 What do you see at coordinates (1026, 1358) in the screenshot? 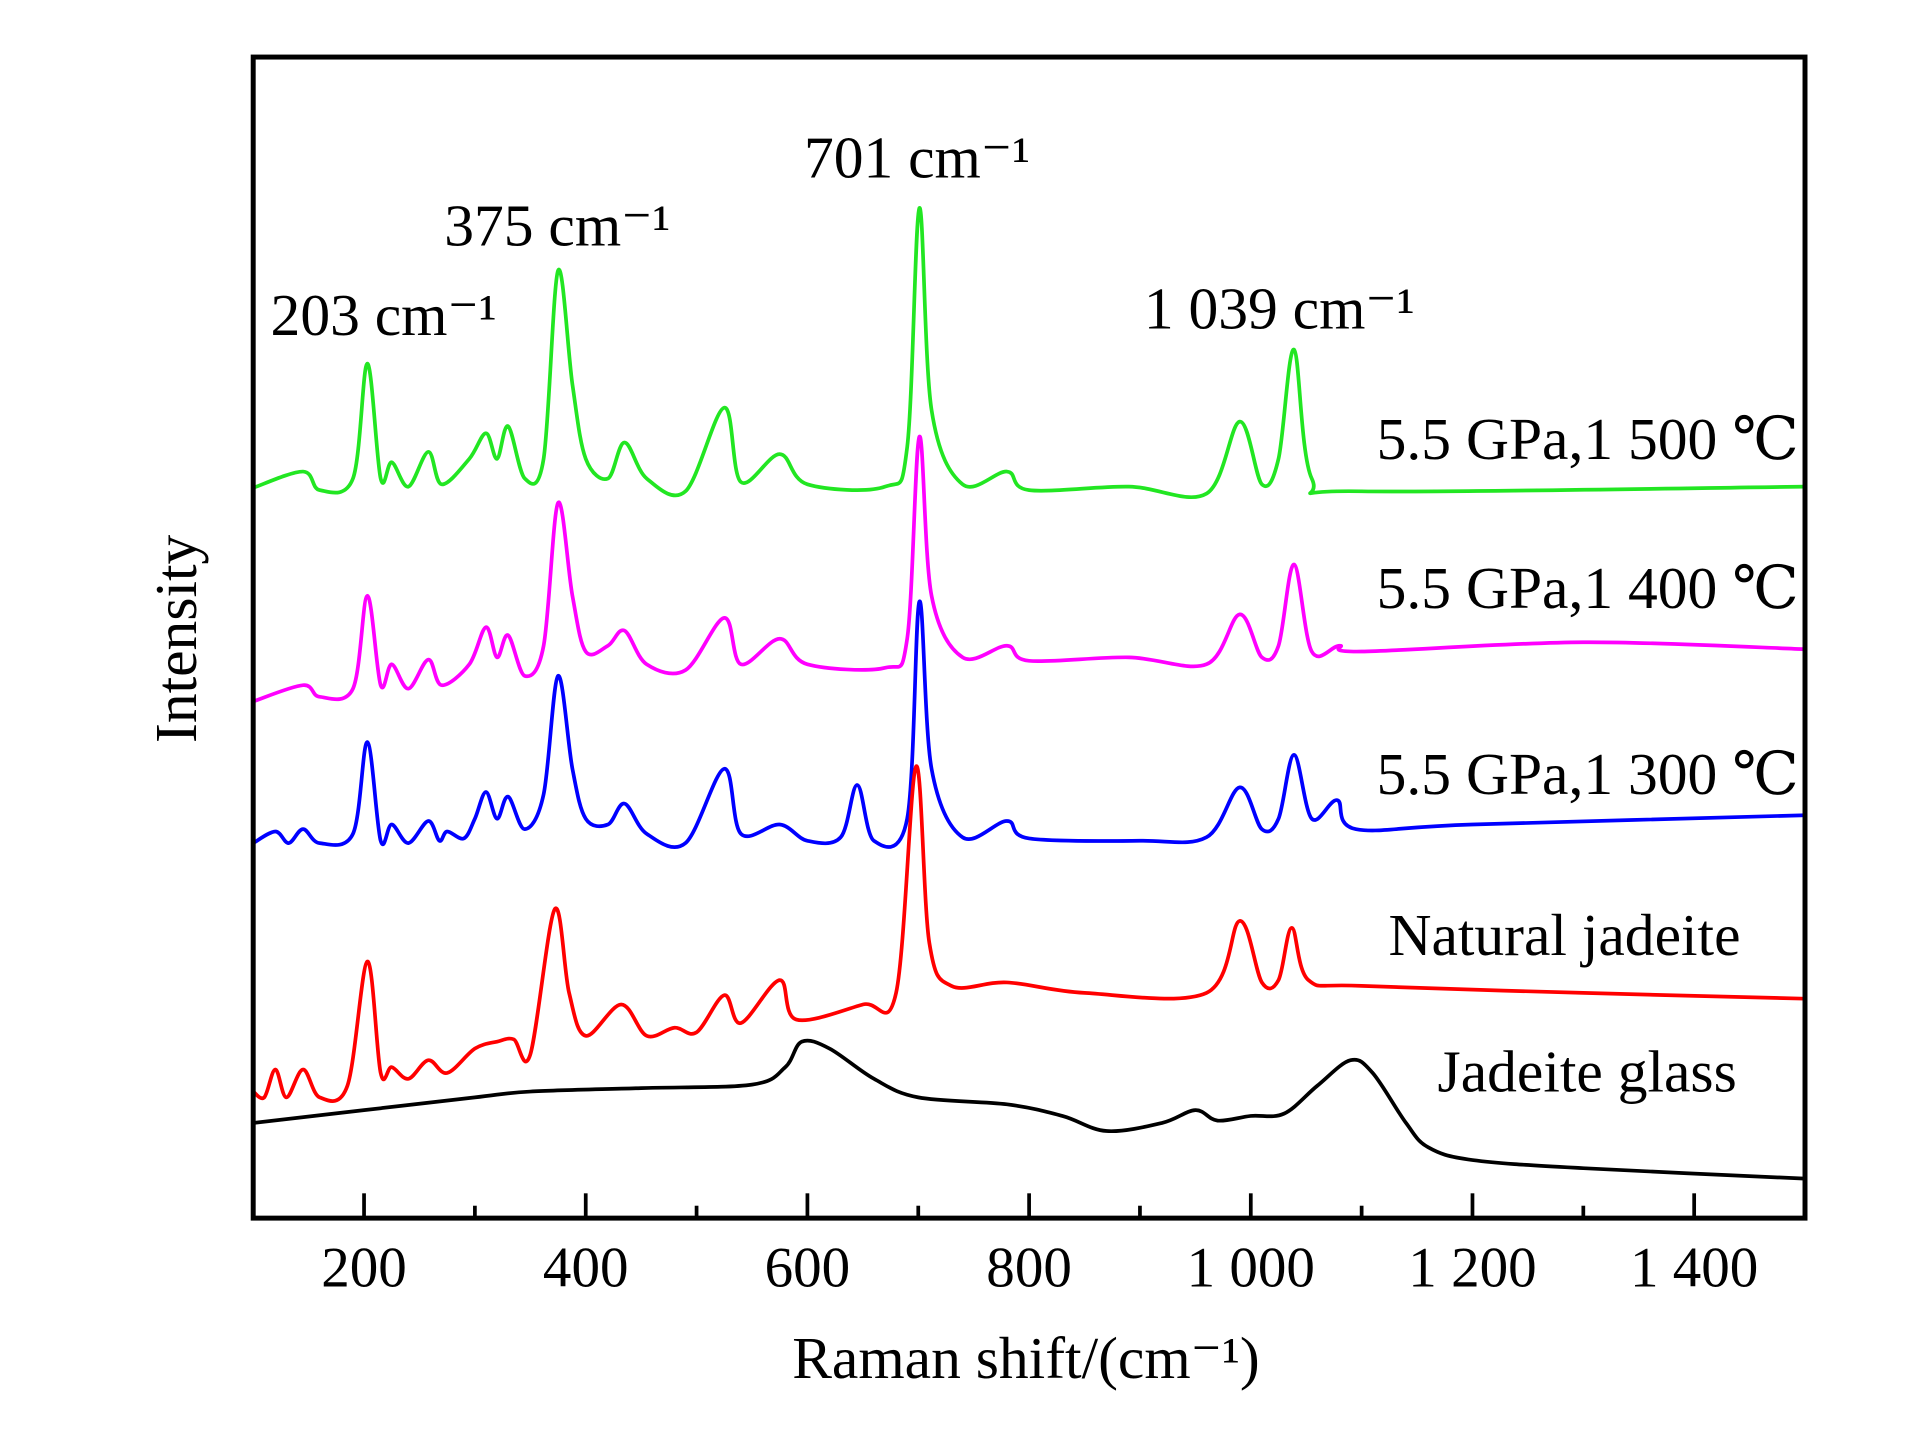
I see `x-axis-title: Raman shift/(cm⁻¹)` at bounding box center [1026, 1358].